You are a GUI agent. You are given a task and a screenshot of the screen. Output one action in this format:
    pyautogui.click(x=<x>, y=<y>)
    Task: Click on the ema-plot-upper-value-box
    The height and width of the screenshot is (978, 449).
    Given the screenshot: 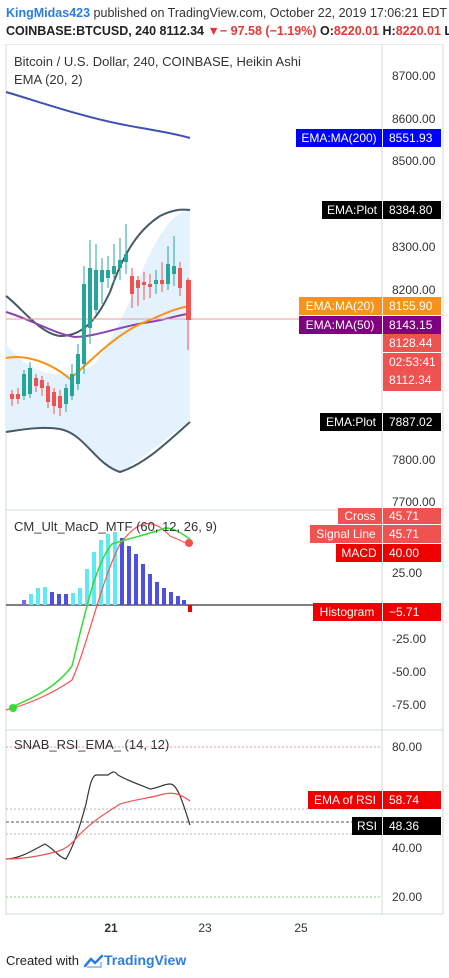 What is the action you would take?
    pyautogui.click(x=412, y=210)
    